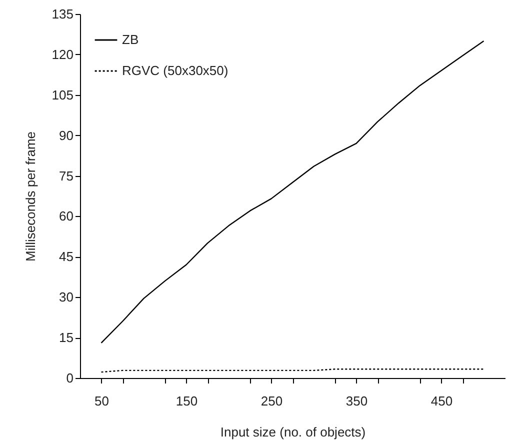  What do you see at coordinates (66, 216) in the screenshot?
I see `y-tick-label: 60` at bounding box center [66, 216].